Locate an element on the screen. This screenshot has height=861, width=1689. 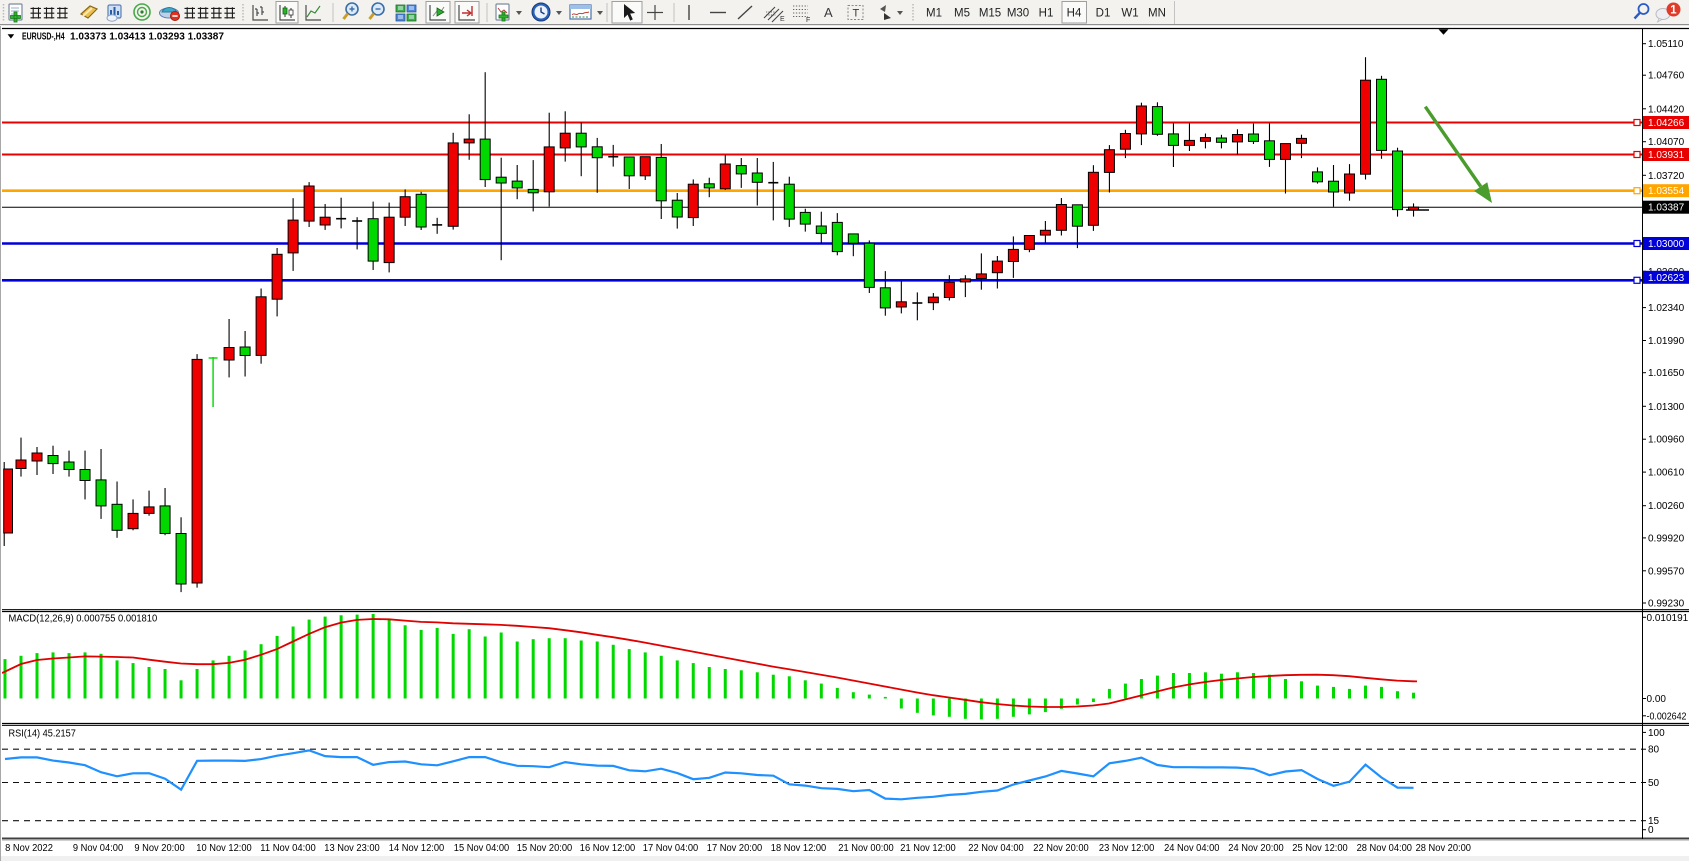
svg-text: 1.02623 is located at coordinates (1666, 278).